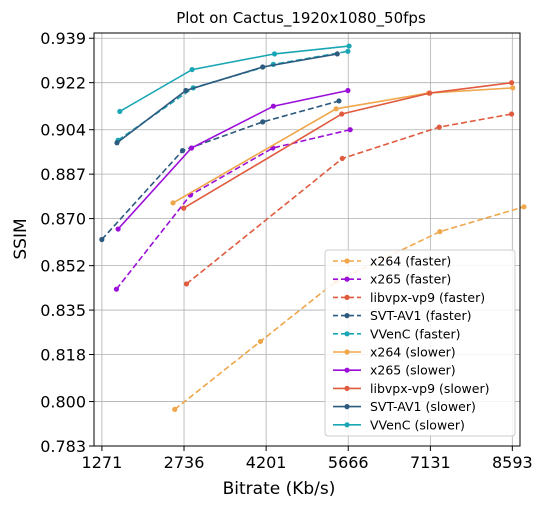 Image resolution: width=545 pixels, height=507 pixels. I want to click on y-axis-label: SSIM, so click(21, 238).